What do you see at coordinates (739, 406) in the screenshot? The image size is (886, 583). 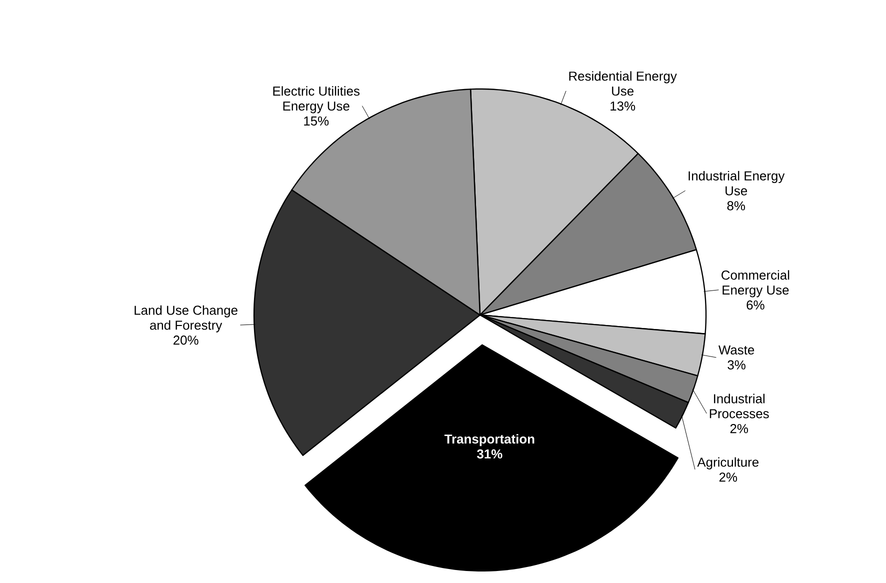 I see `slice-label: Industrial Processes` at bounding box center [739, 406].